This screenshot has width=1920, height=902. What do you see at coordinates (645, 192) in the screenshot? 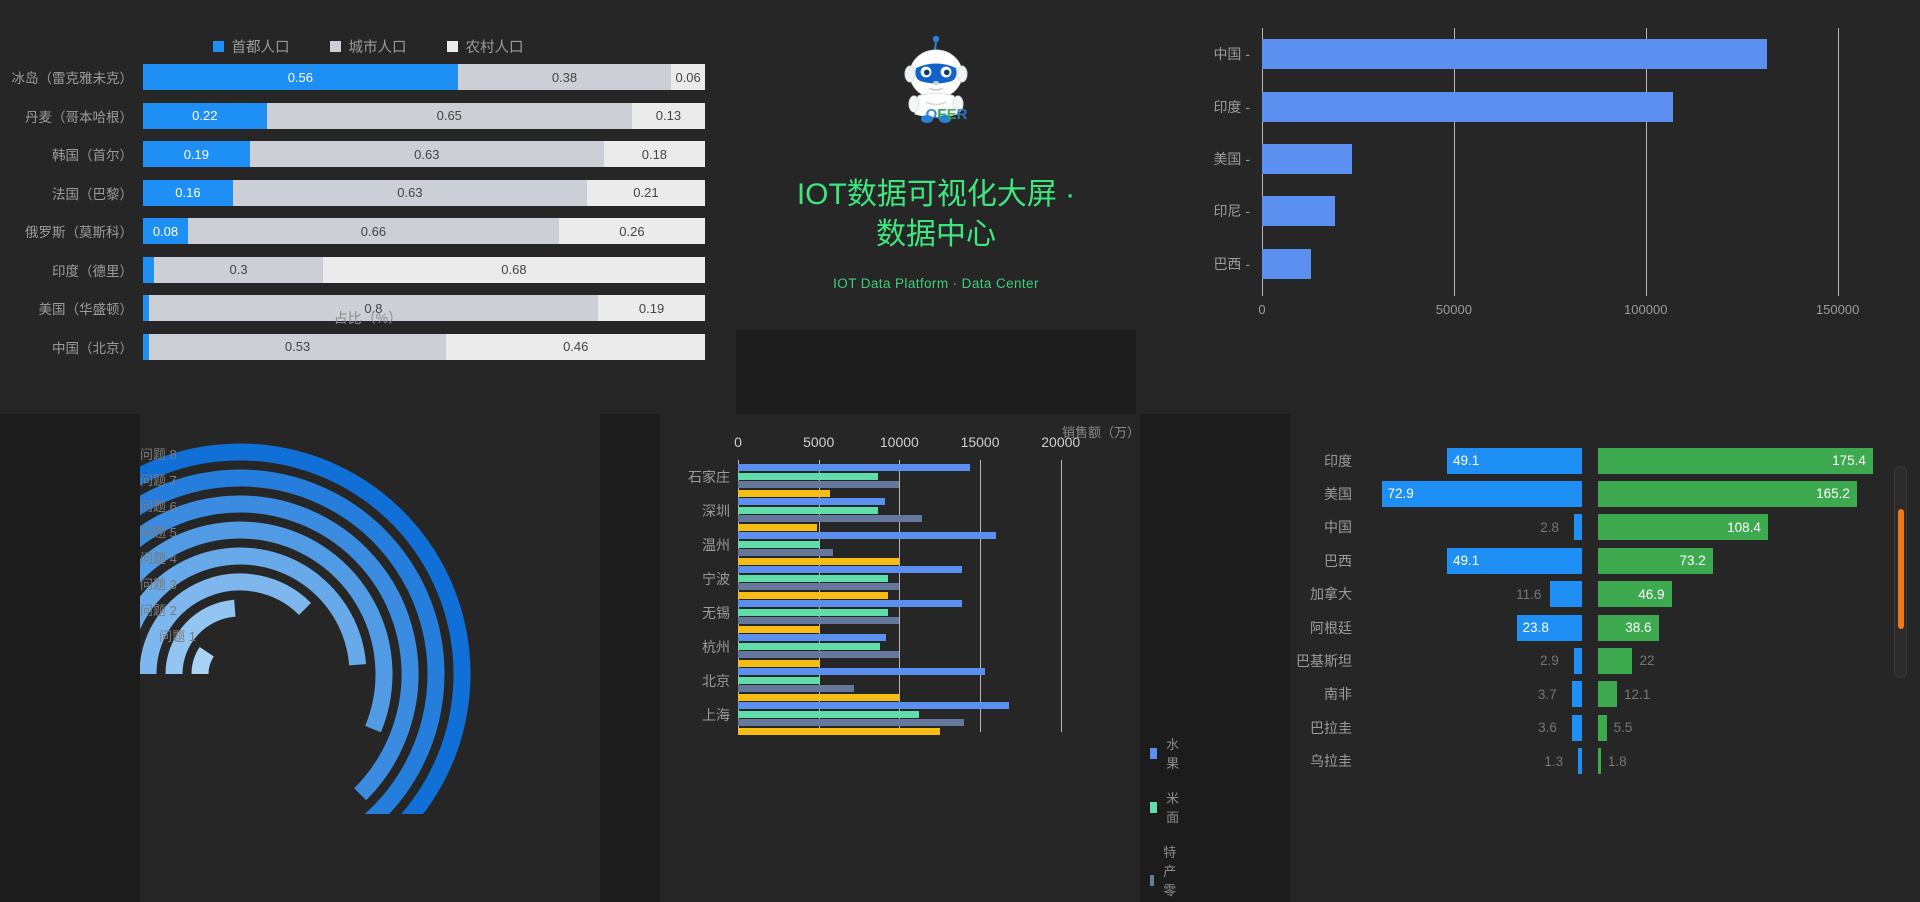
I see `stacked-segment-rural: 0.21` at bounding box center [645, 192].